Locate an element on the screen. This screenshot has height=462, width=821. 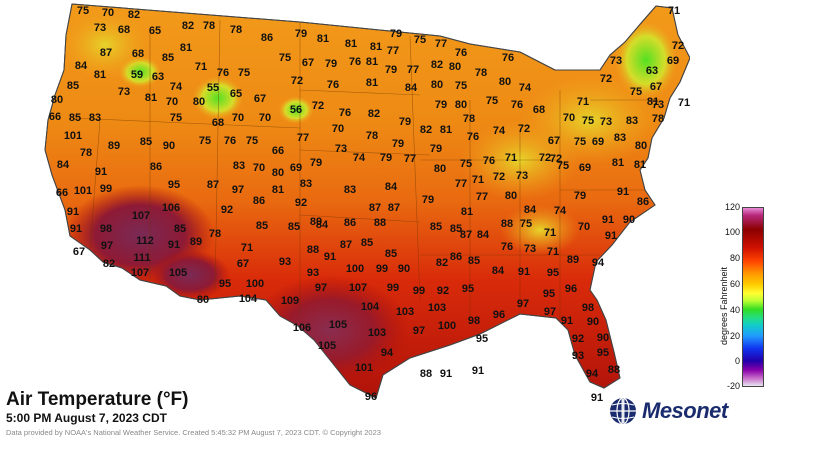
station-temperature: 72 is located at coordinates (556, 159).